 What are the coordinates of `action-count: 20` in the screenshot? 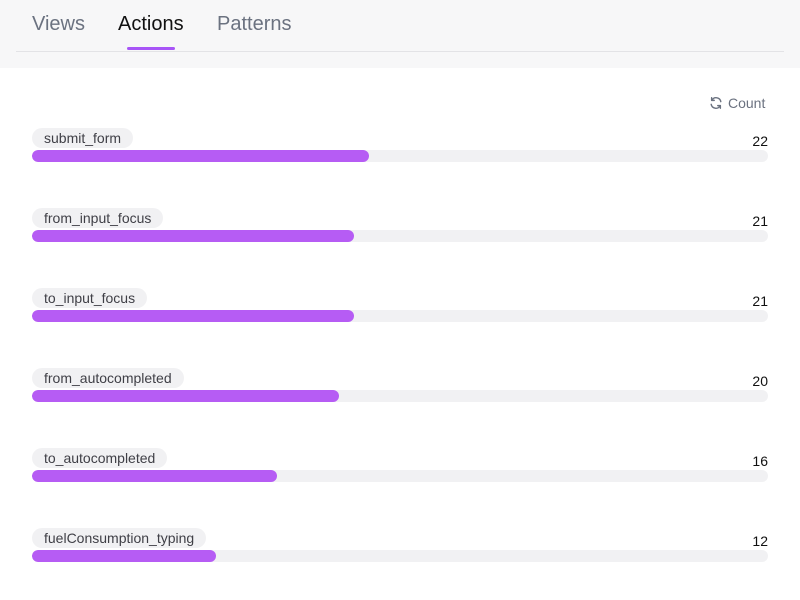 It's located at (760, 381).